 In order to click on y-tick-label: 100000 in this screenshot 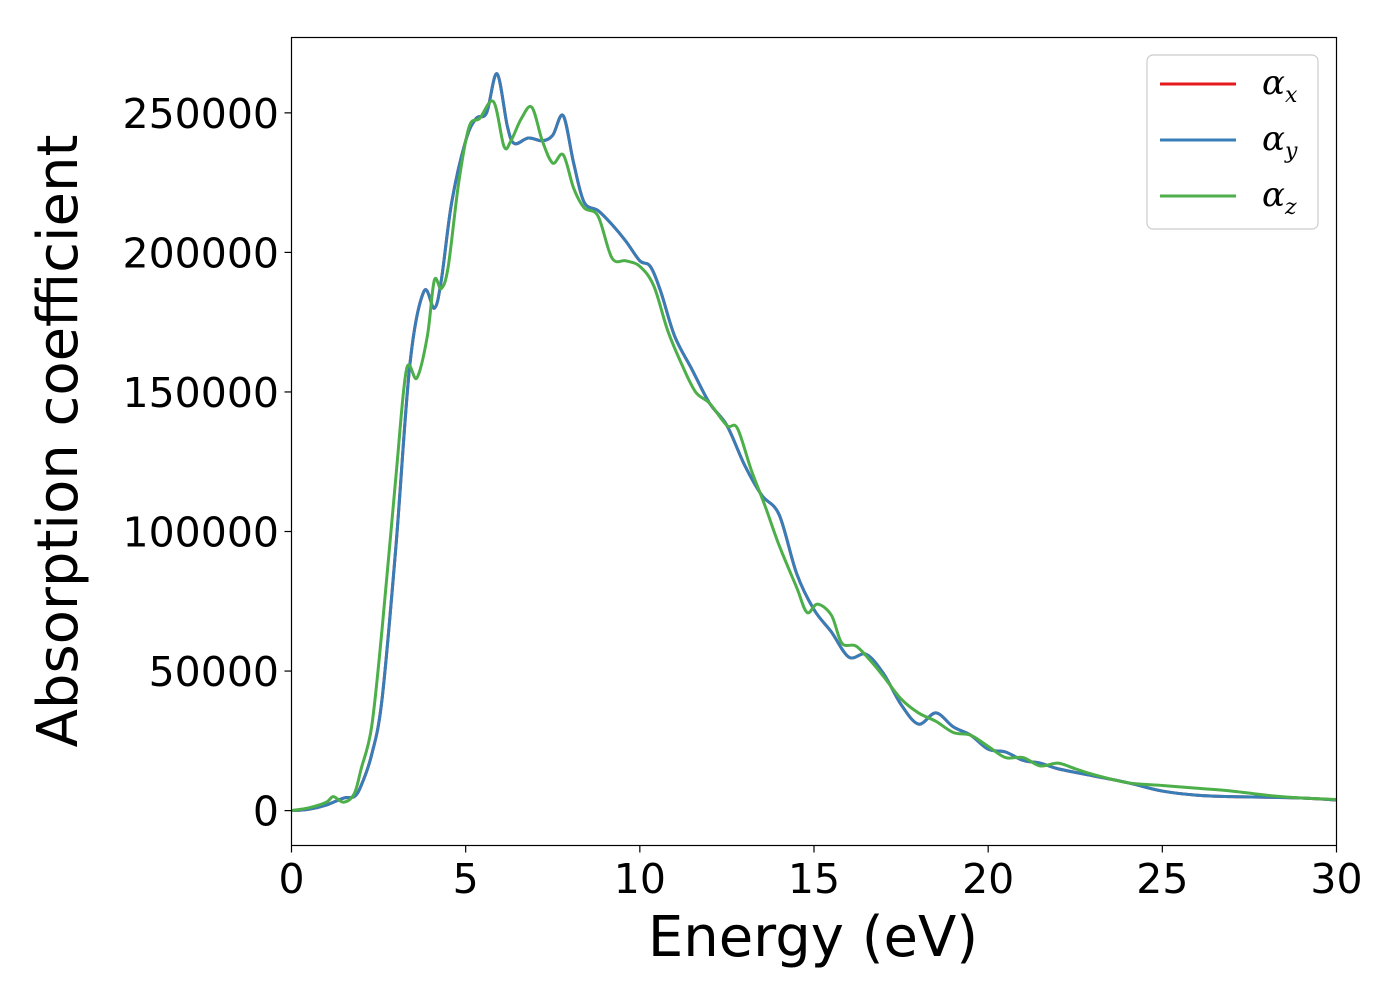, I will do `click(200, 533)`.